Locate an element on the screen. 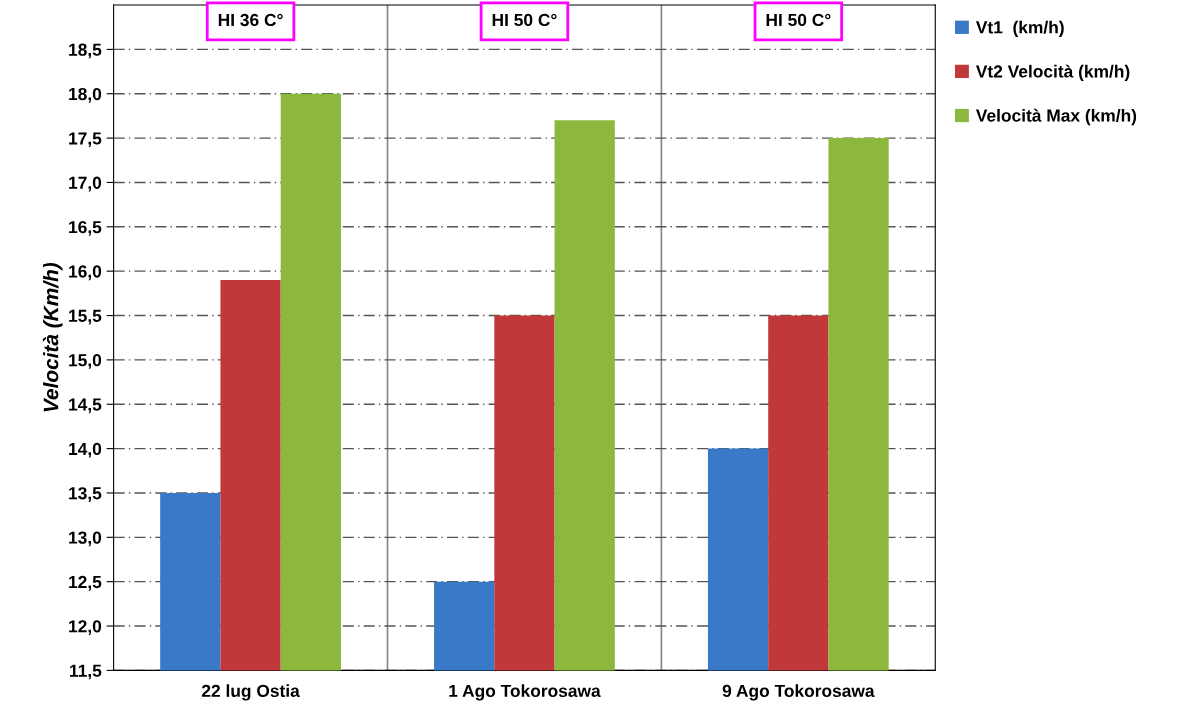 The width and height of the screenshot is (1196, 717). y-tick-label: 15,0 is located at coordinates (85, 361).